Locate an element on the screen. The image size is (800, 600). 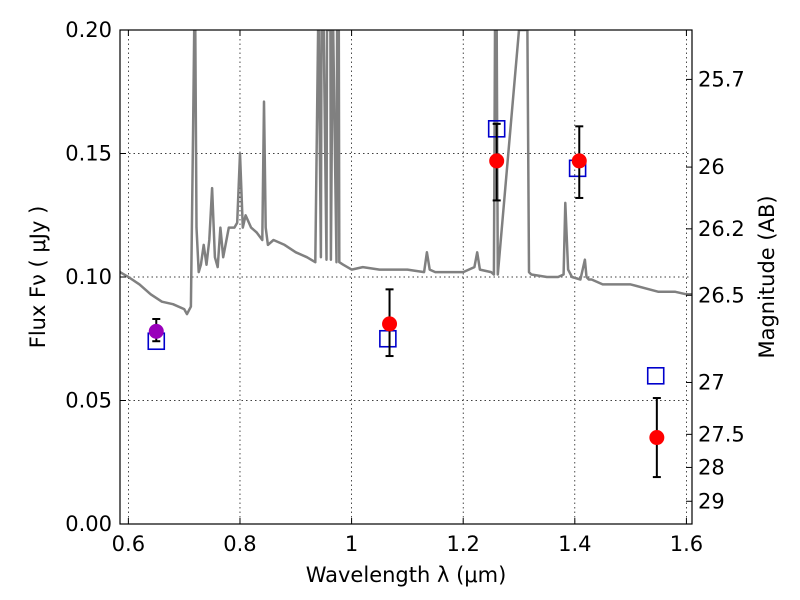
y2-tick-label: 26 is located at coordinates (711, 167).